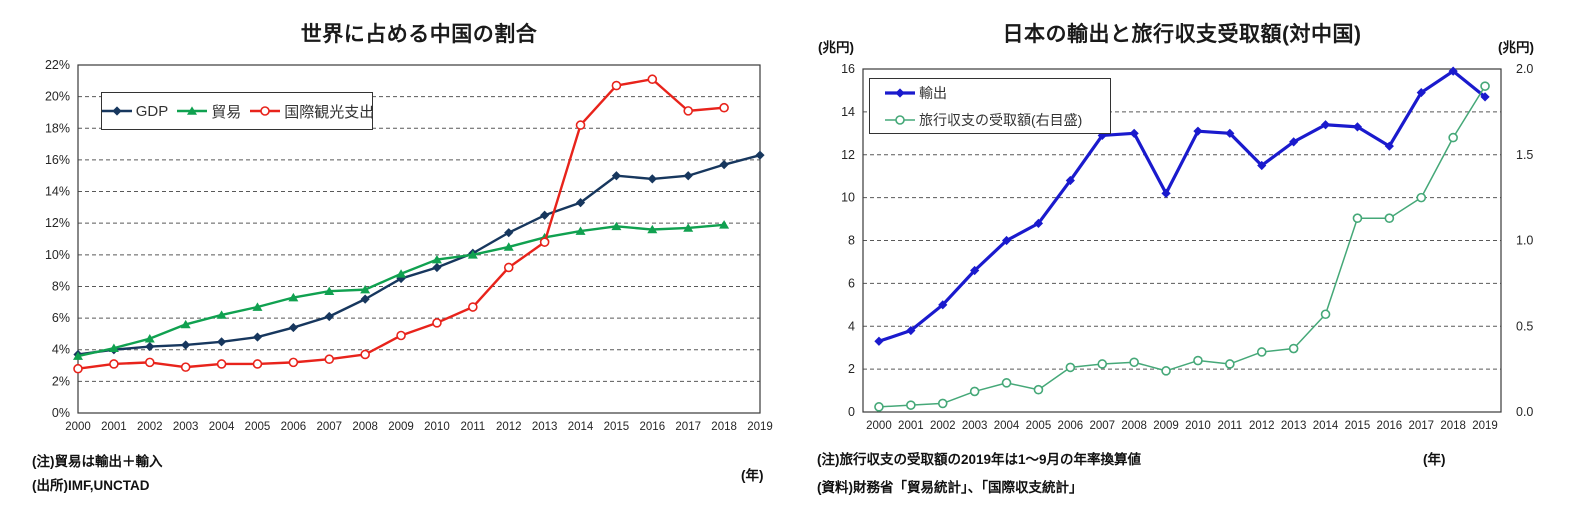 The image size is (1578, 525). Describe the element at coordinates (848, 112) in the screenshot. I see `svg-text: 14` at that location.